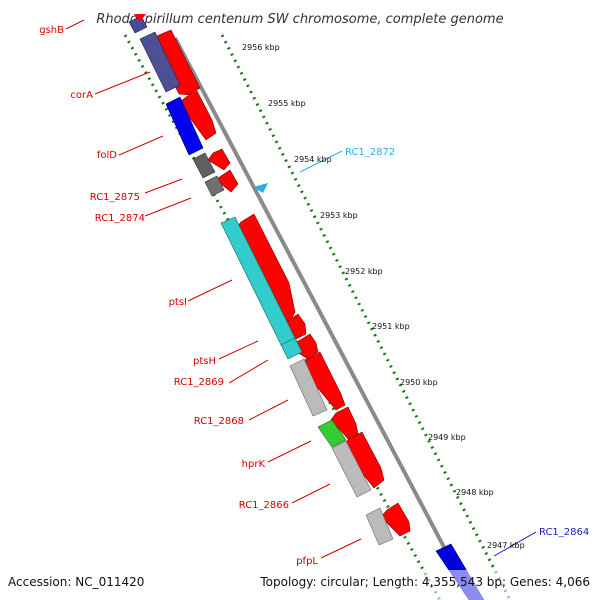 The width and height of the screenshot is (600, 600). What do you see at coordinates (160, 62) in the screenshot?
I see `gene-box-corA` at bounding box center [160, 62].